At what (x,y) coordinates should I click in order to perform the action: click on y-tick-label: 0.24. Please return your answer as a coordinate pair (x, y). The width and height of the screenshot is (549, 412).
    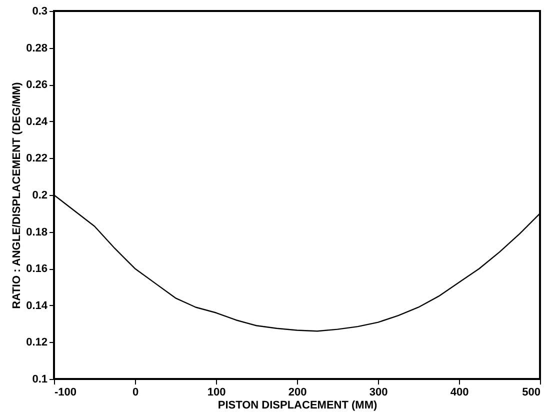
    Looking at the image, I should click on (37, 122).